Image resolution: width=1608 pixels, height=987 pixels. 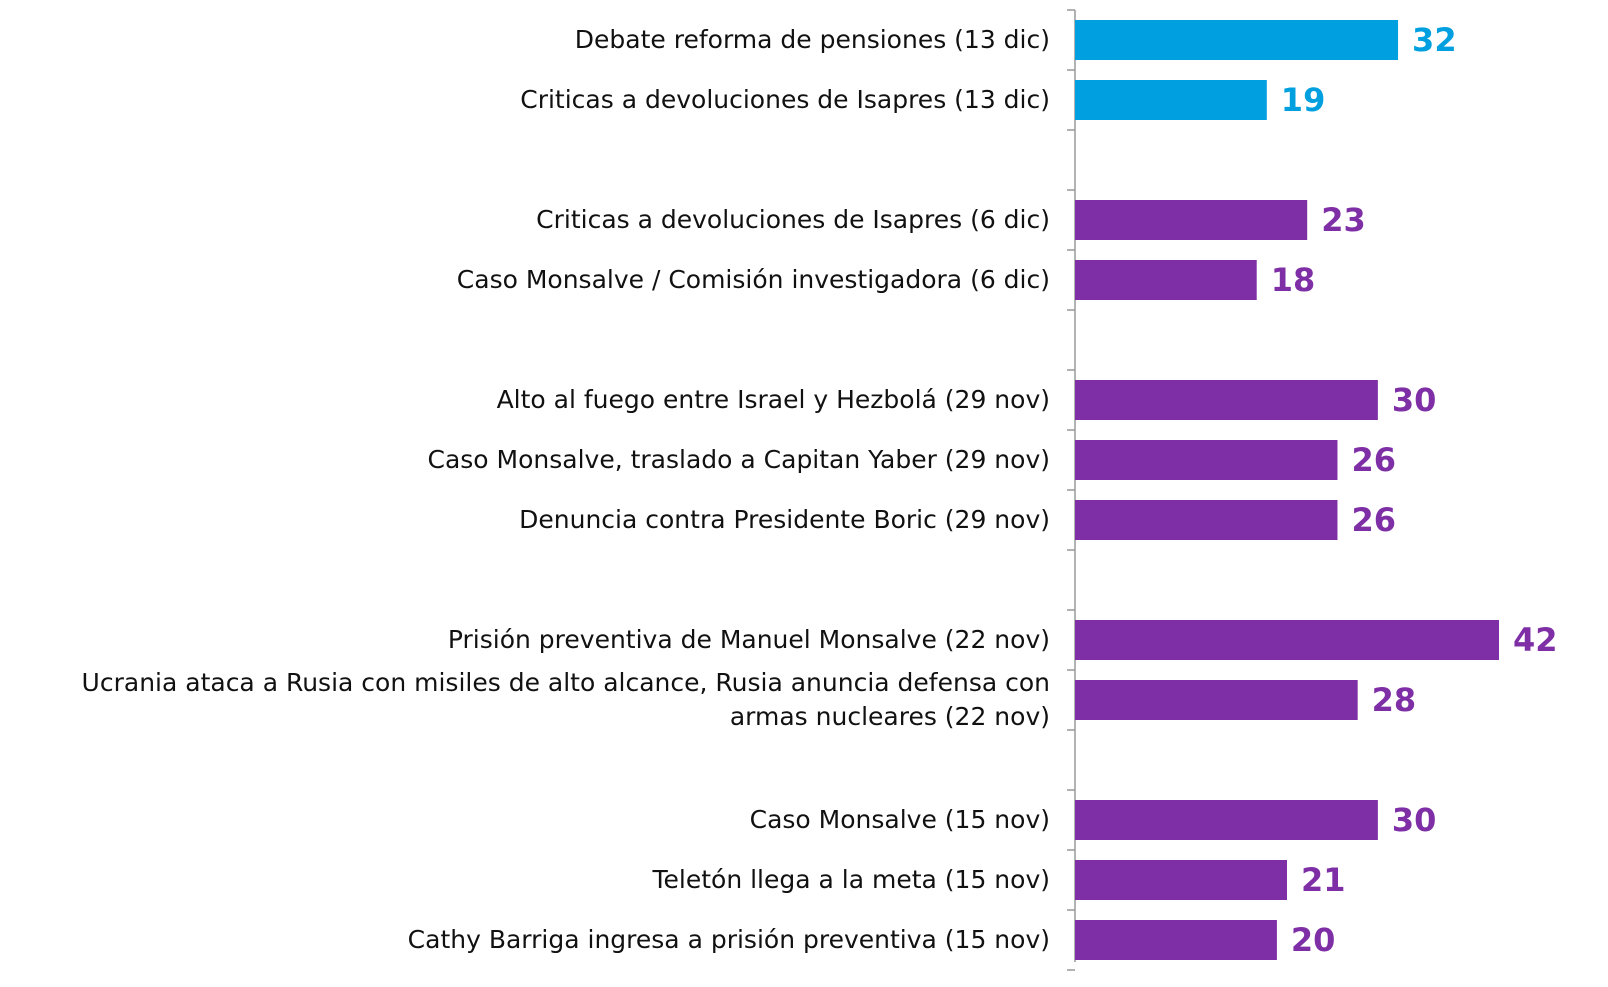 I want to click on category-label: Teletón llega a la meta (15 nov), so click(x=529, y=880).